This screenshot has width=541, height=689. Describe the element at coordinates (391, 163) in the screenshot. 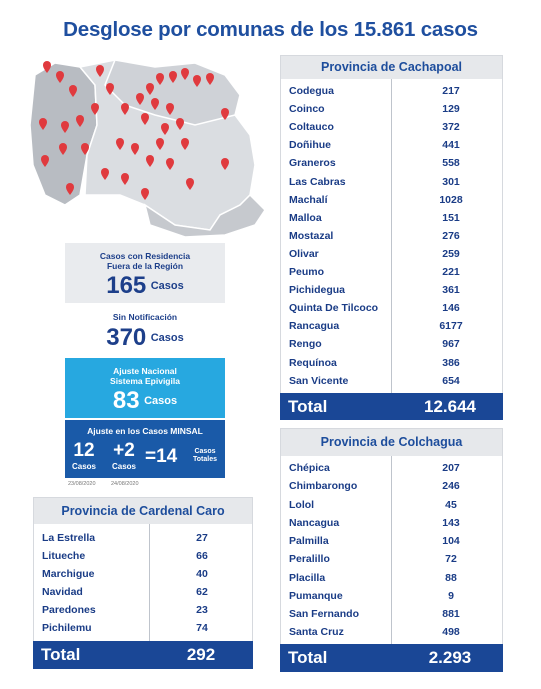

I see `table-row: Graneros 558` at that location.